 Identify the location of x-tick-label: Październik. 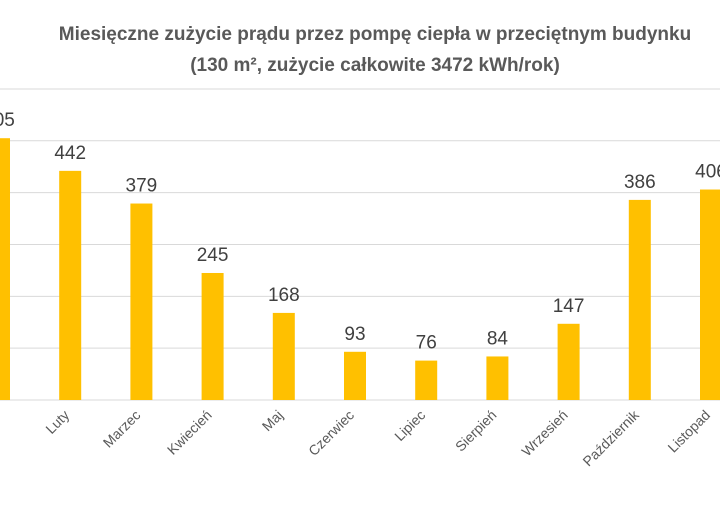
(610, 437).